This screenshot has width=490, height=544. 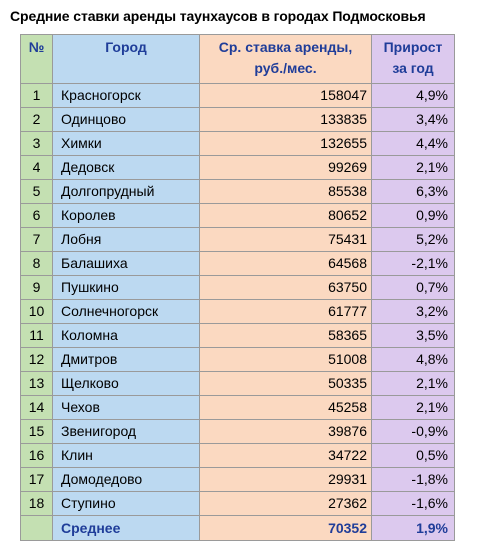 What do you see at coordinates (413, 215) in the screenshot?
I see `row-growth: 0,9%` at bounding box center [413, 215].